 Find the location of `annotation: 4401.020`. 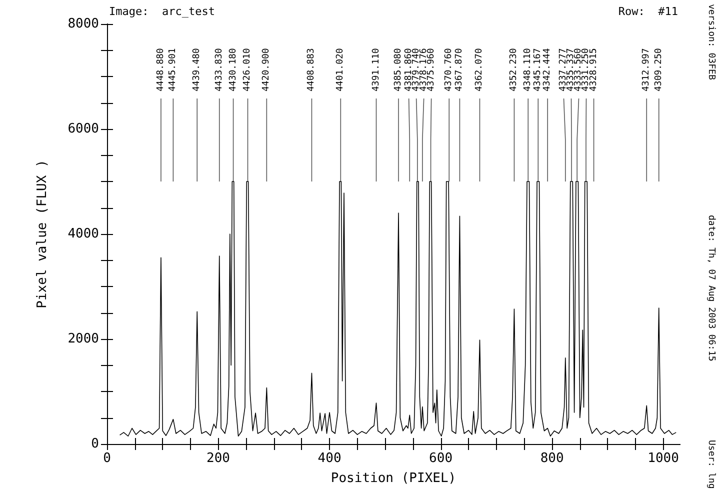

annotation: 4401.020 is located at coordinates (341, 70).